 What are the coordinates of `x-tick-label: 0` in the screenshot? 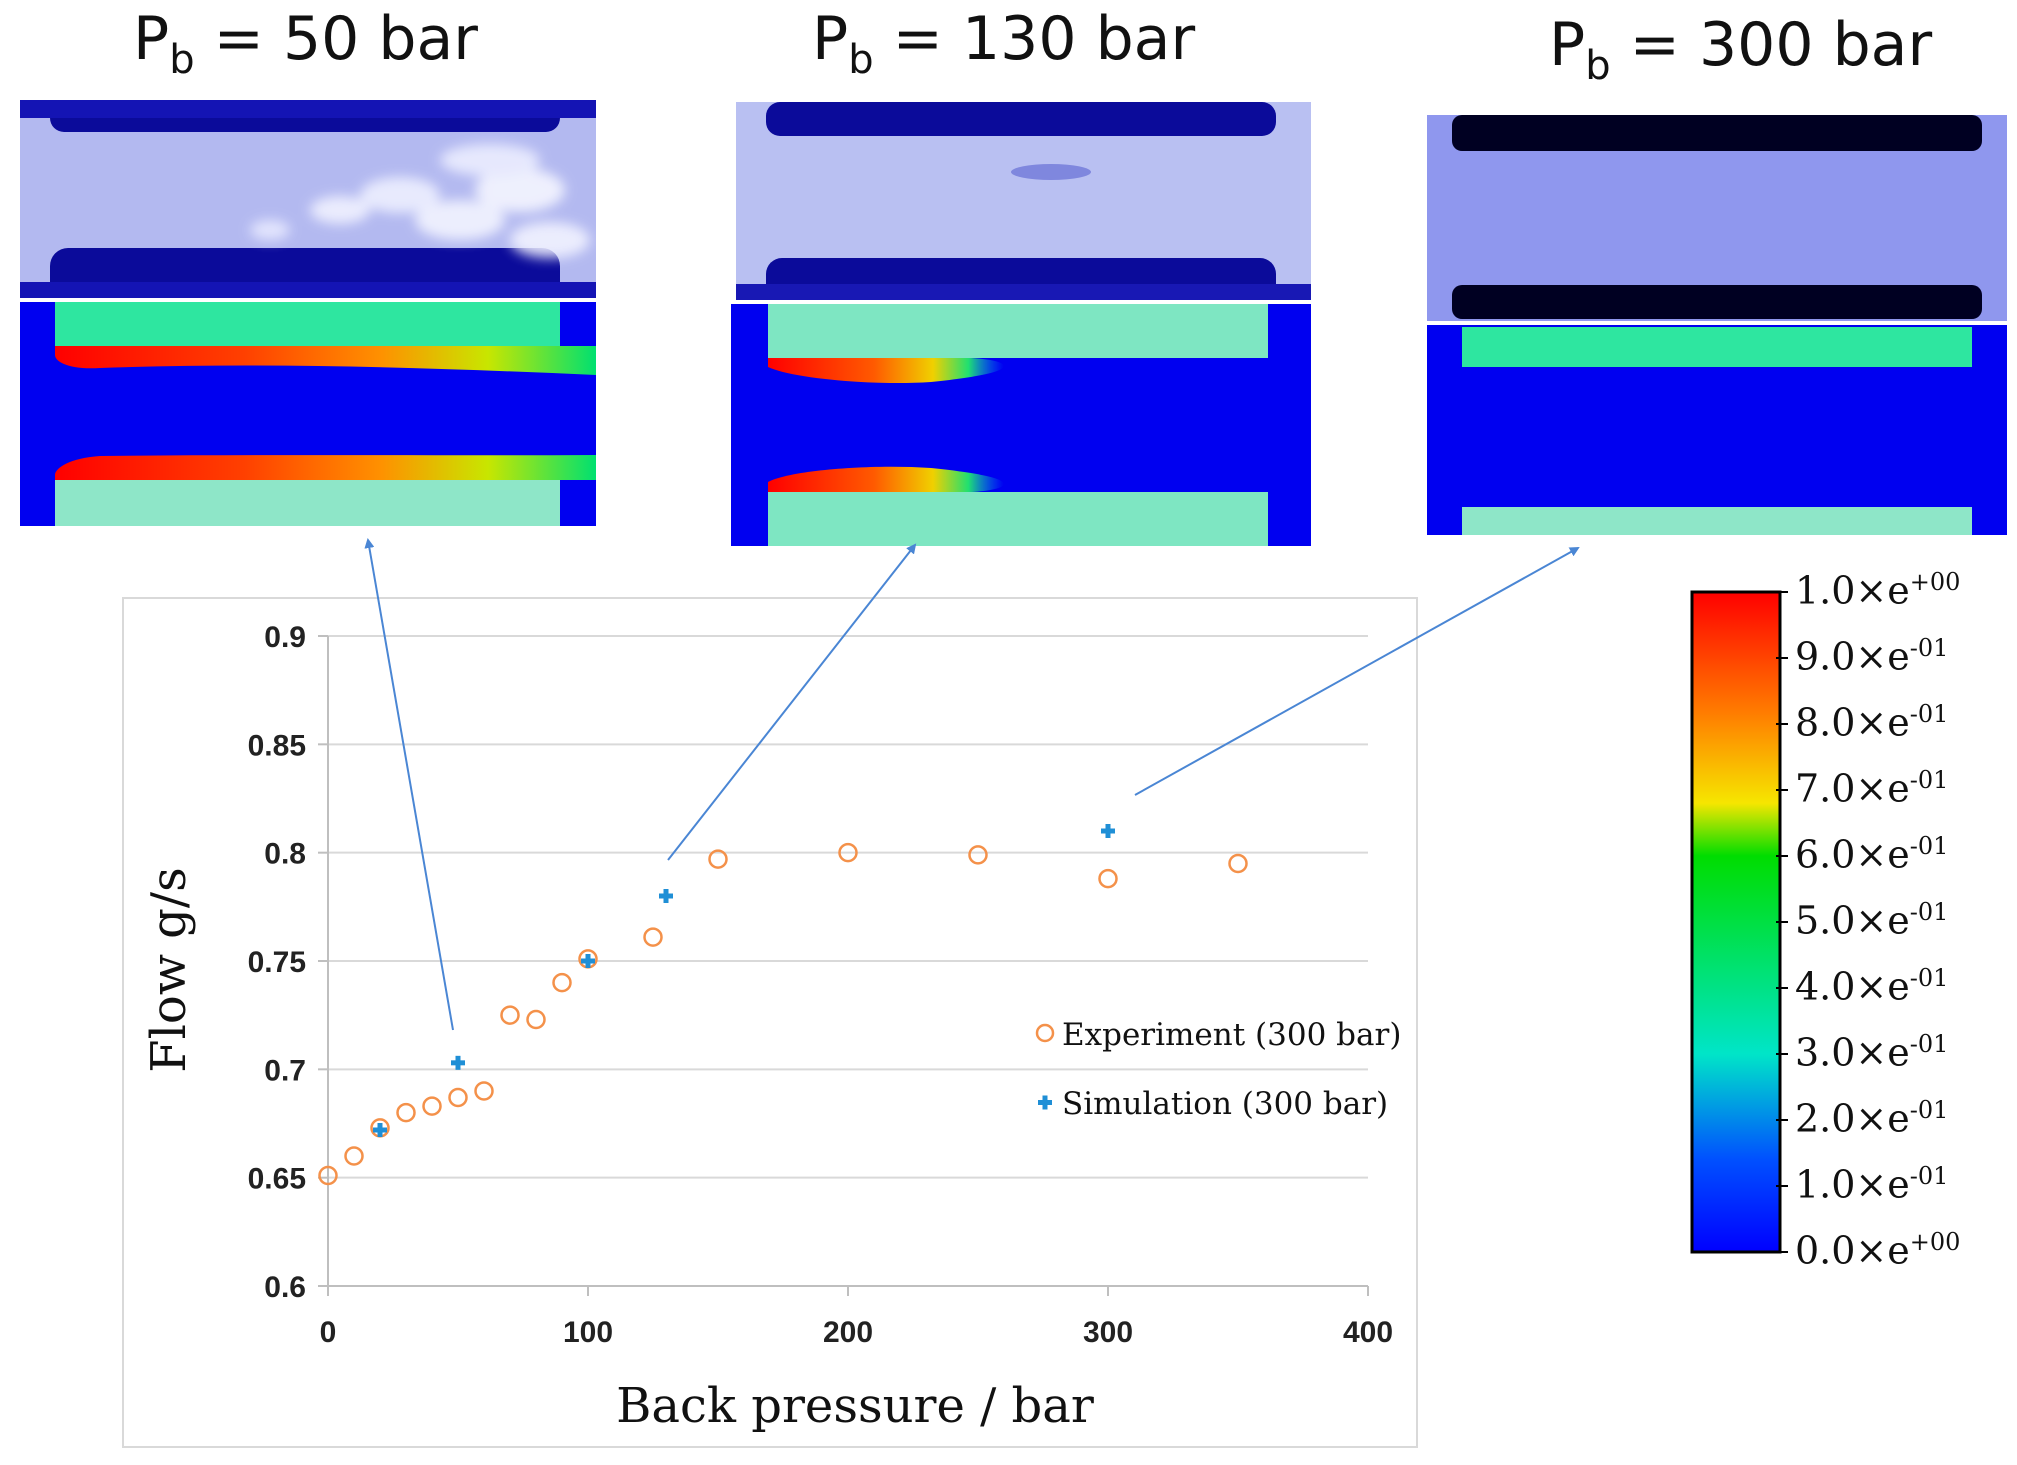 It's located at (328, 1332).